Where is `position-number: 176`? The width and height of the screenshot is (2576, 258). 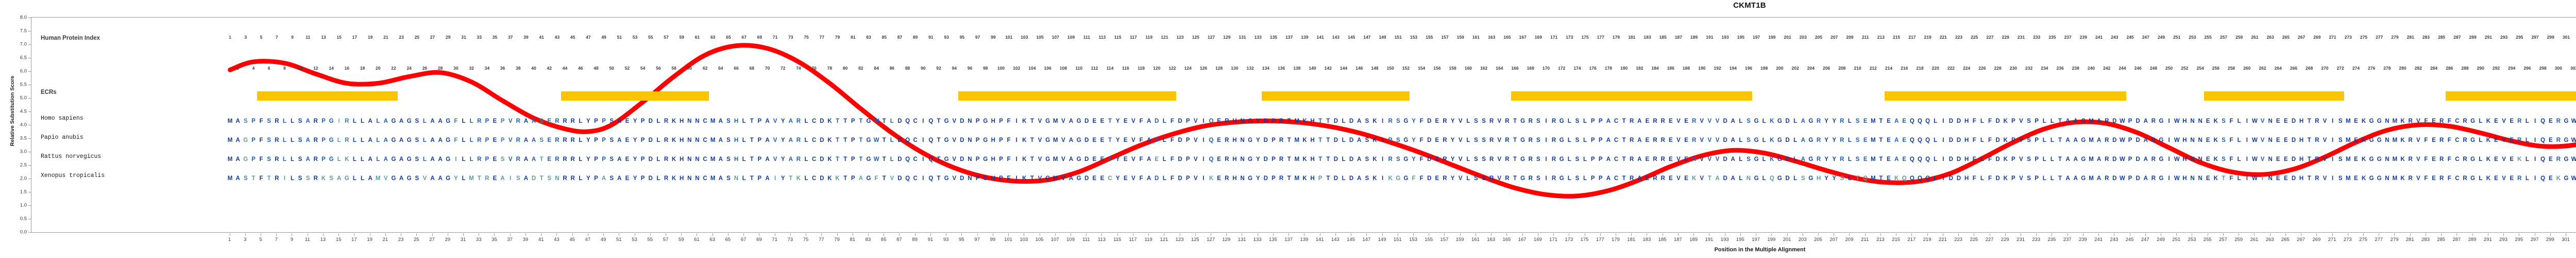 position-number: 176 is located at coordinates (1593, 68).